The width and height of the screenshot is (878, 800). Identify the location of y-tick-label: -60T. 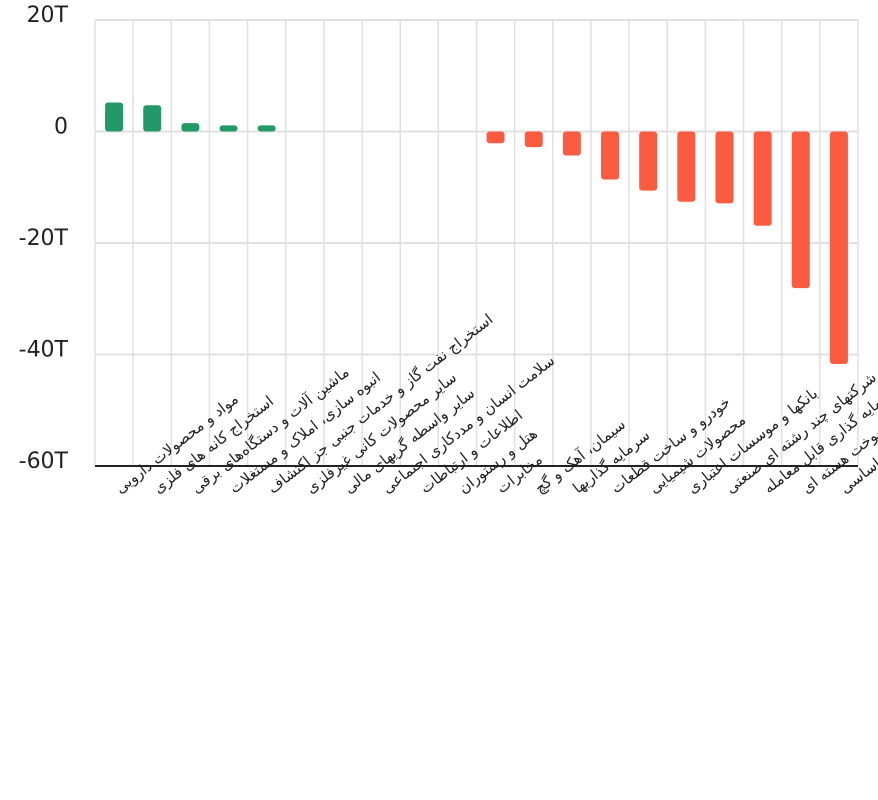
(44, 461).